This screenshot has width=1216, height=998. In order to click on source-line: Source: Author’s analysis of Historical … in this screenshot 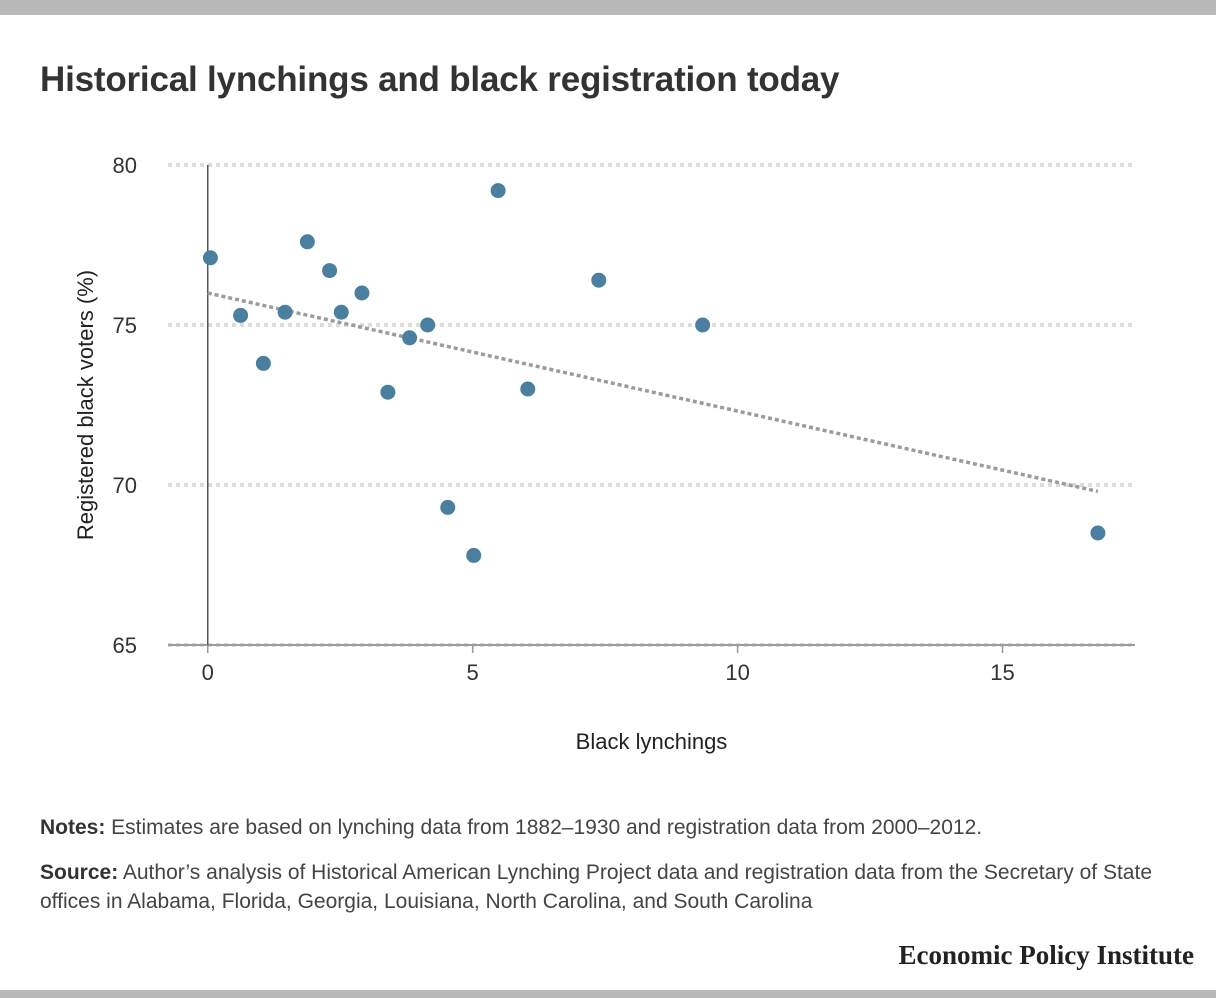, I will do `click(610, 887)`.